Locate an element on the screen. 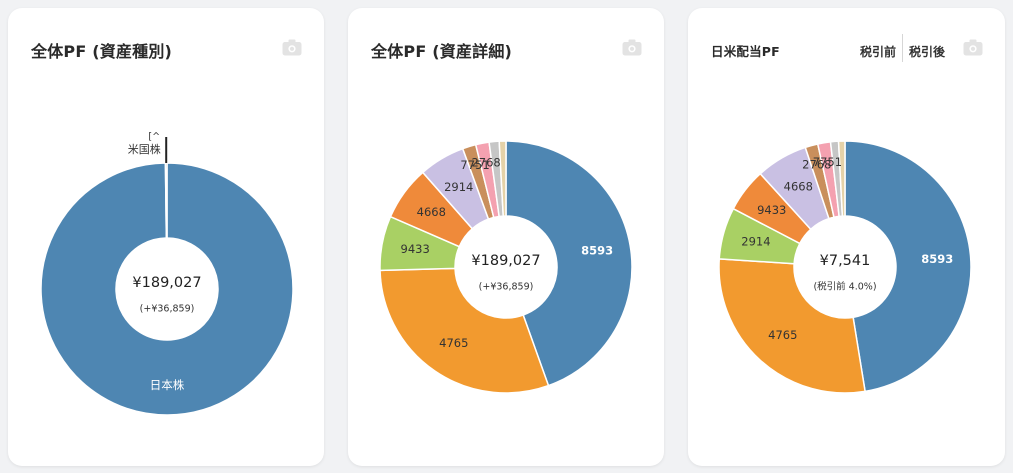  tab-pre-tax: 税引前 is located at coordinates (878, 51).